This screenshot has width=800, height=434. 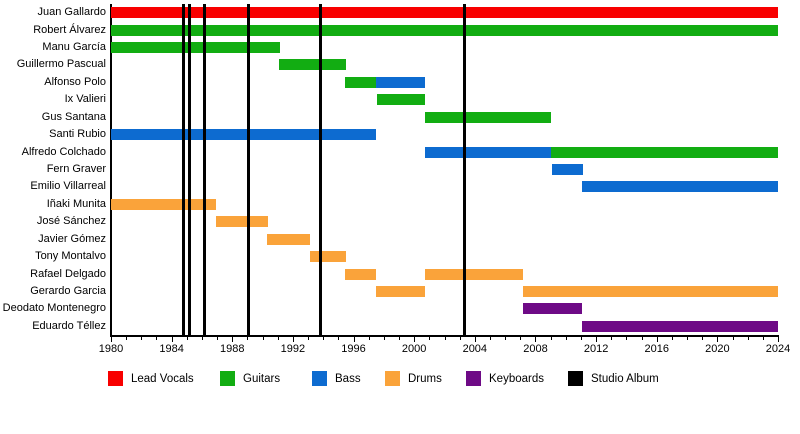 What do you see at coordinates (162, 378) in the screenshot?
I see `legend-label: Lead Vocals` at bounding box center [162, 378].